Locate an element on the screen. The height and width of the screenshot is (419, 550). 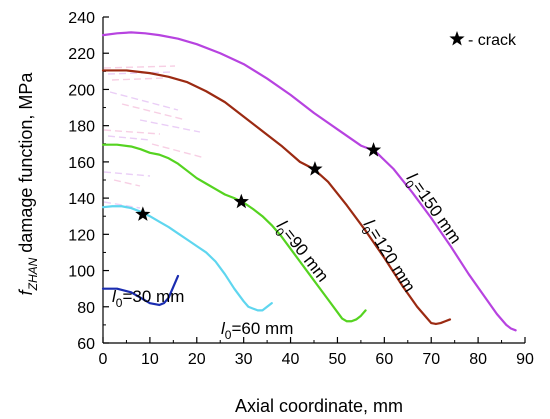
y-tick-label: 220 is located at coordinates (81, 54).